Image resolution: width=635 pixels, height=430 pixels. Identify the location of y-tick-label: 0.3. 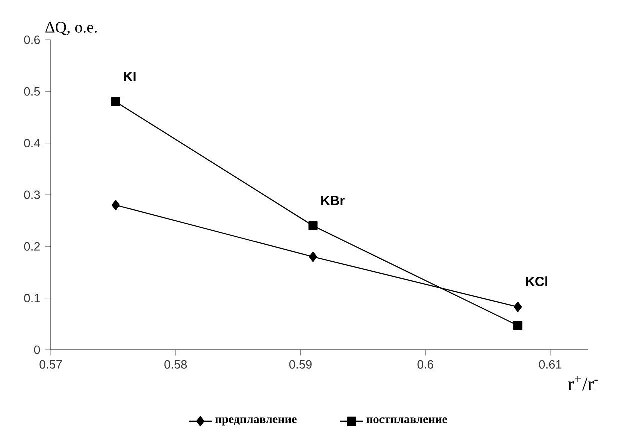
(32, 195).